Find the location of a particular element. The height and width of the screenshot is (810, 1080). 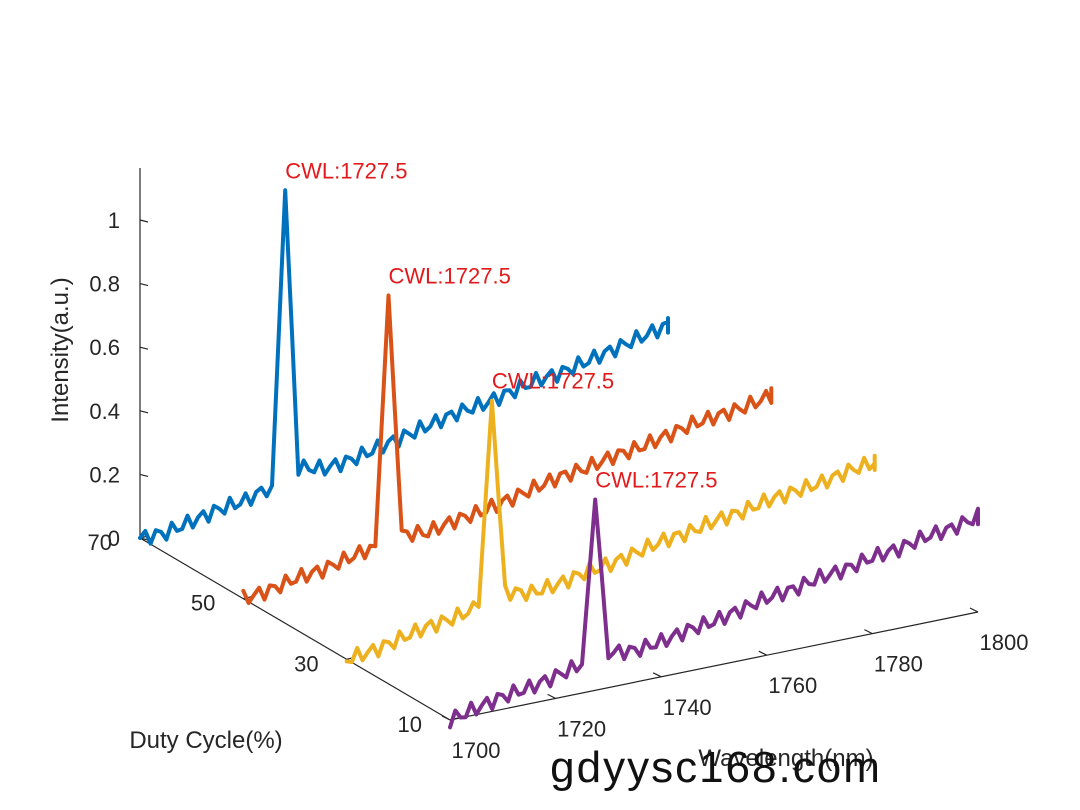

watermark-text: gdyysc168.com is located at coordinates (716, 767).